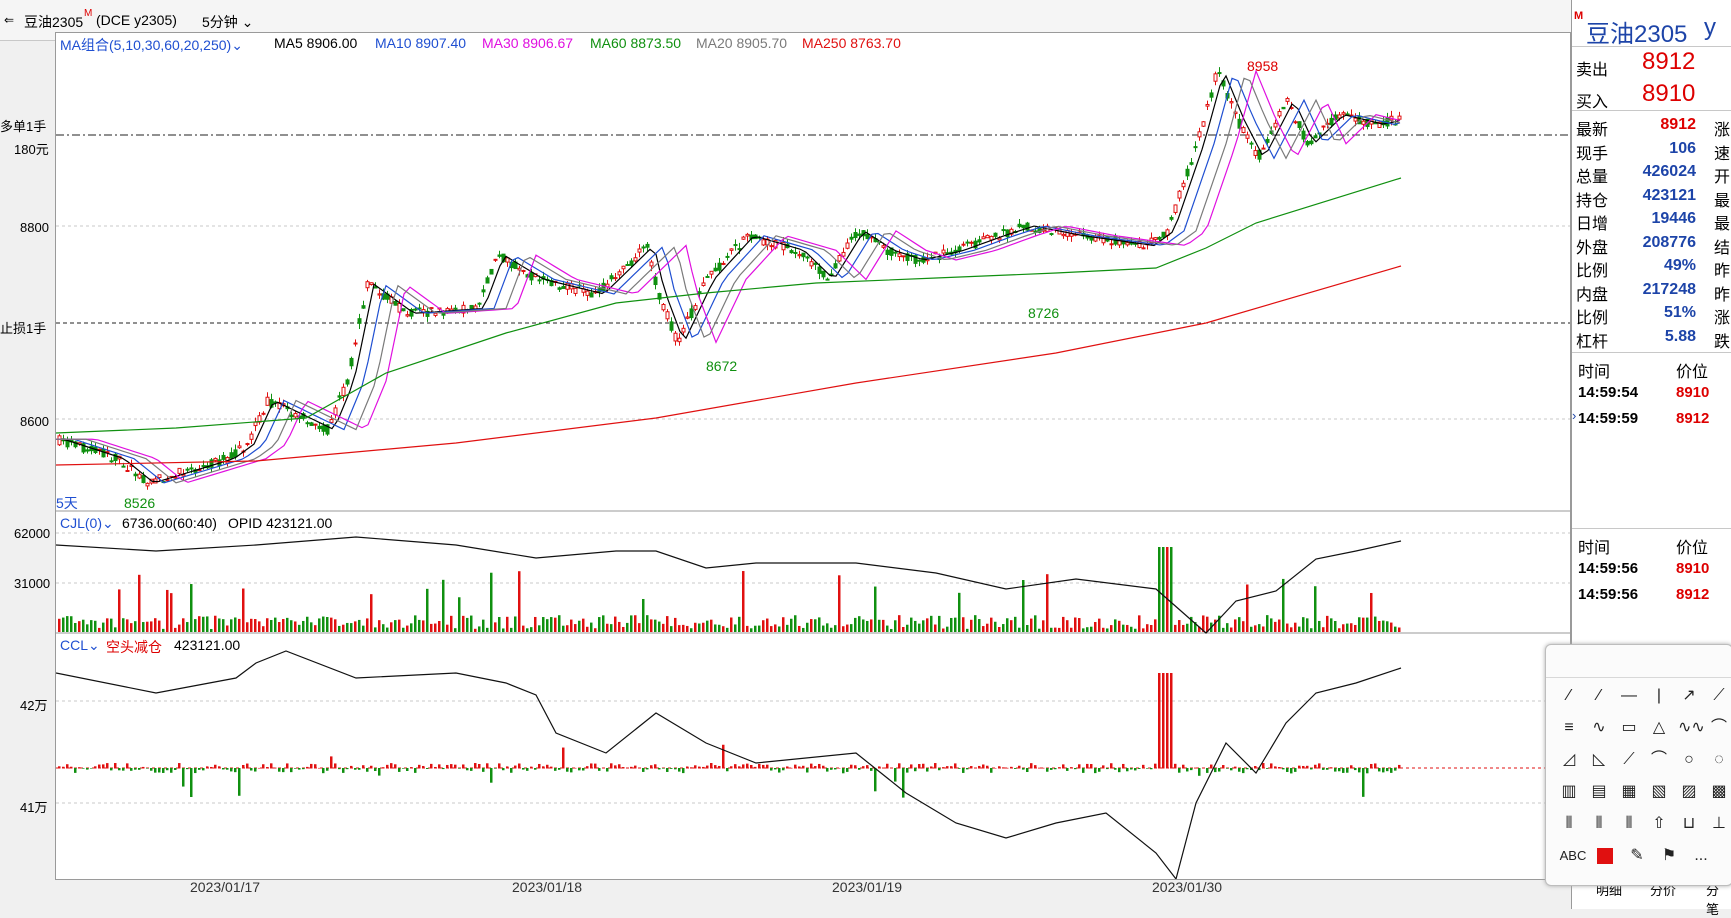 The width and height of the screenshot is (1731, 918). What do you see at coordinates (1608, 418) in the screenshot?
I see `tick-time: 14:59:59` at bounding box center [1608, 418].